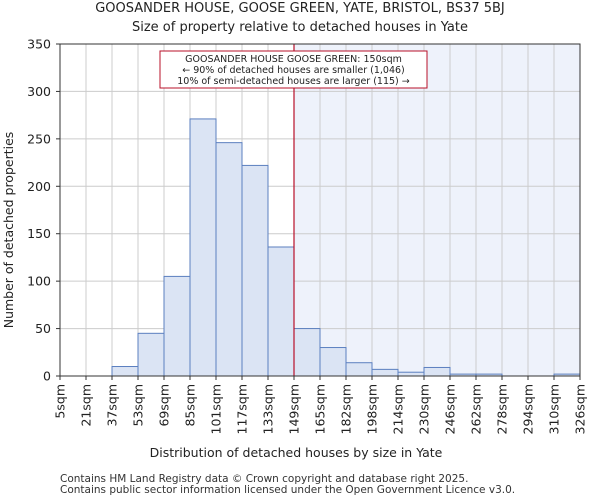 This screenshot has height=500, width=600. Describe the element at coordinates (60, 401) in the screenshot. I see `x-tick-label: 5sqm` at that location.